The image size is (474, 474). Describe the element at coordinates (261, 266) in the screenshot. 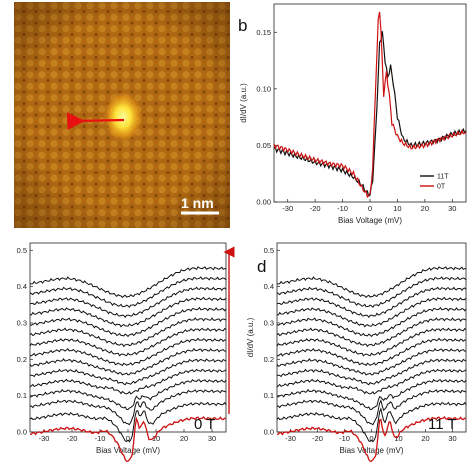

I see `panel-label-d: d` at that location.